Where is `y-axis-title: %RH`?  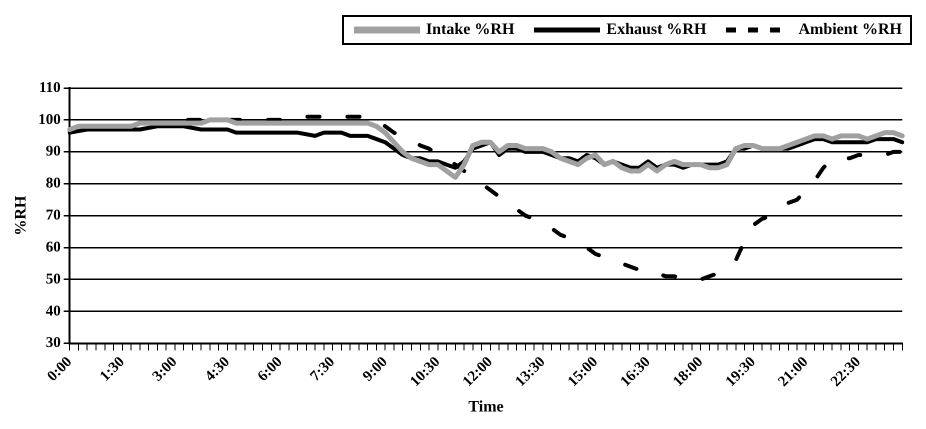
y-axis-title: %RH is located at coordinates (21, 215).